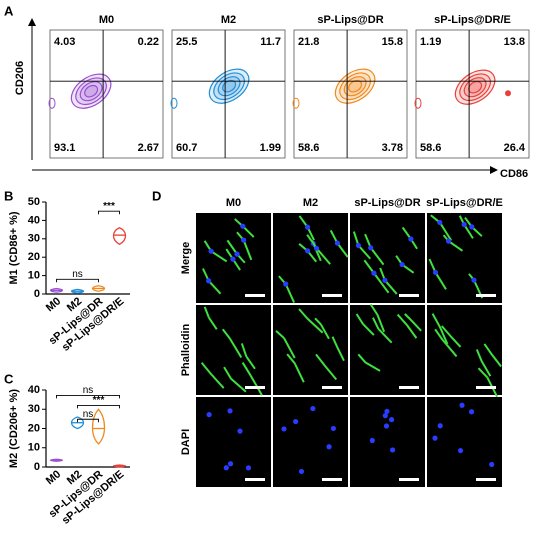 This screenshot has height=536, width=550. Describe the element at coordinates (106, 20) in the screenshot. I see `plot-title: M0` at that location.